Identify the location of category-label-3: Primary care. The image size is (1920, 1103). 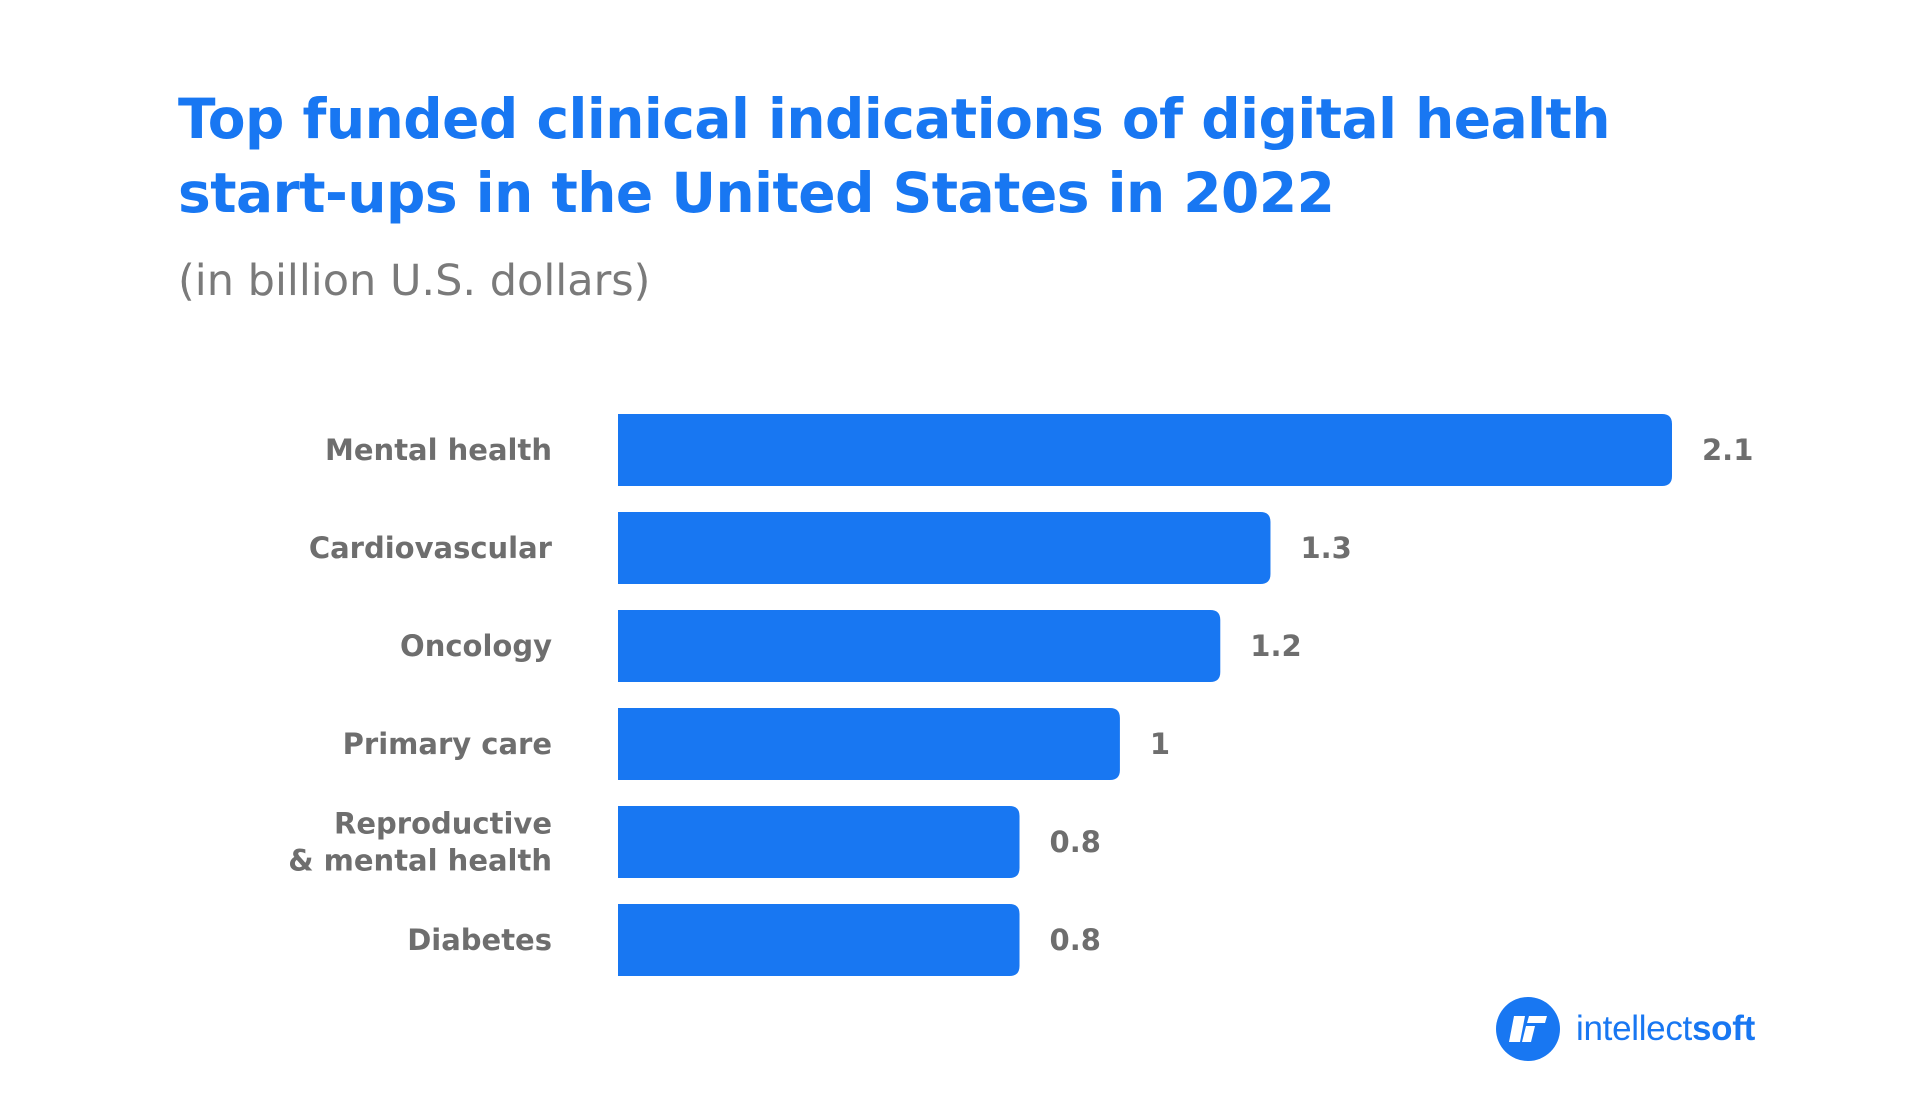
(447, 744).